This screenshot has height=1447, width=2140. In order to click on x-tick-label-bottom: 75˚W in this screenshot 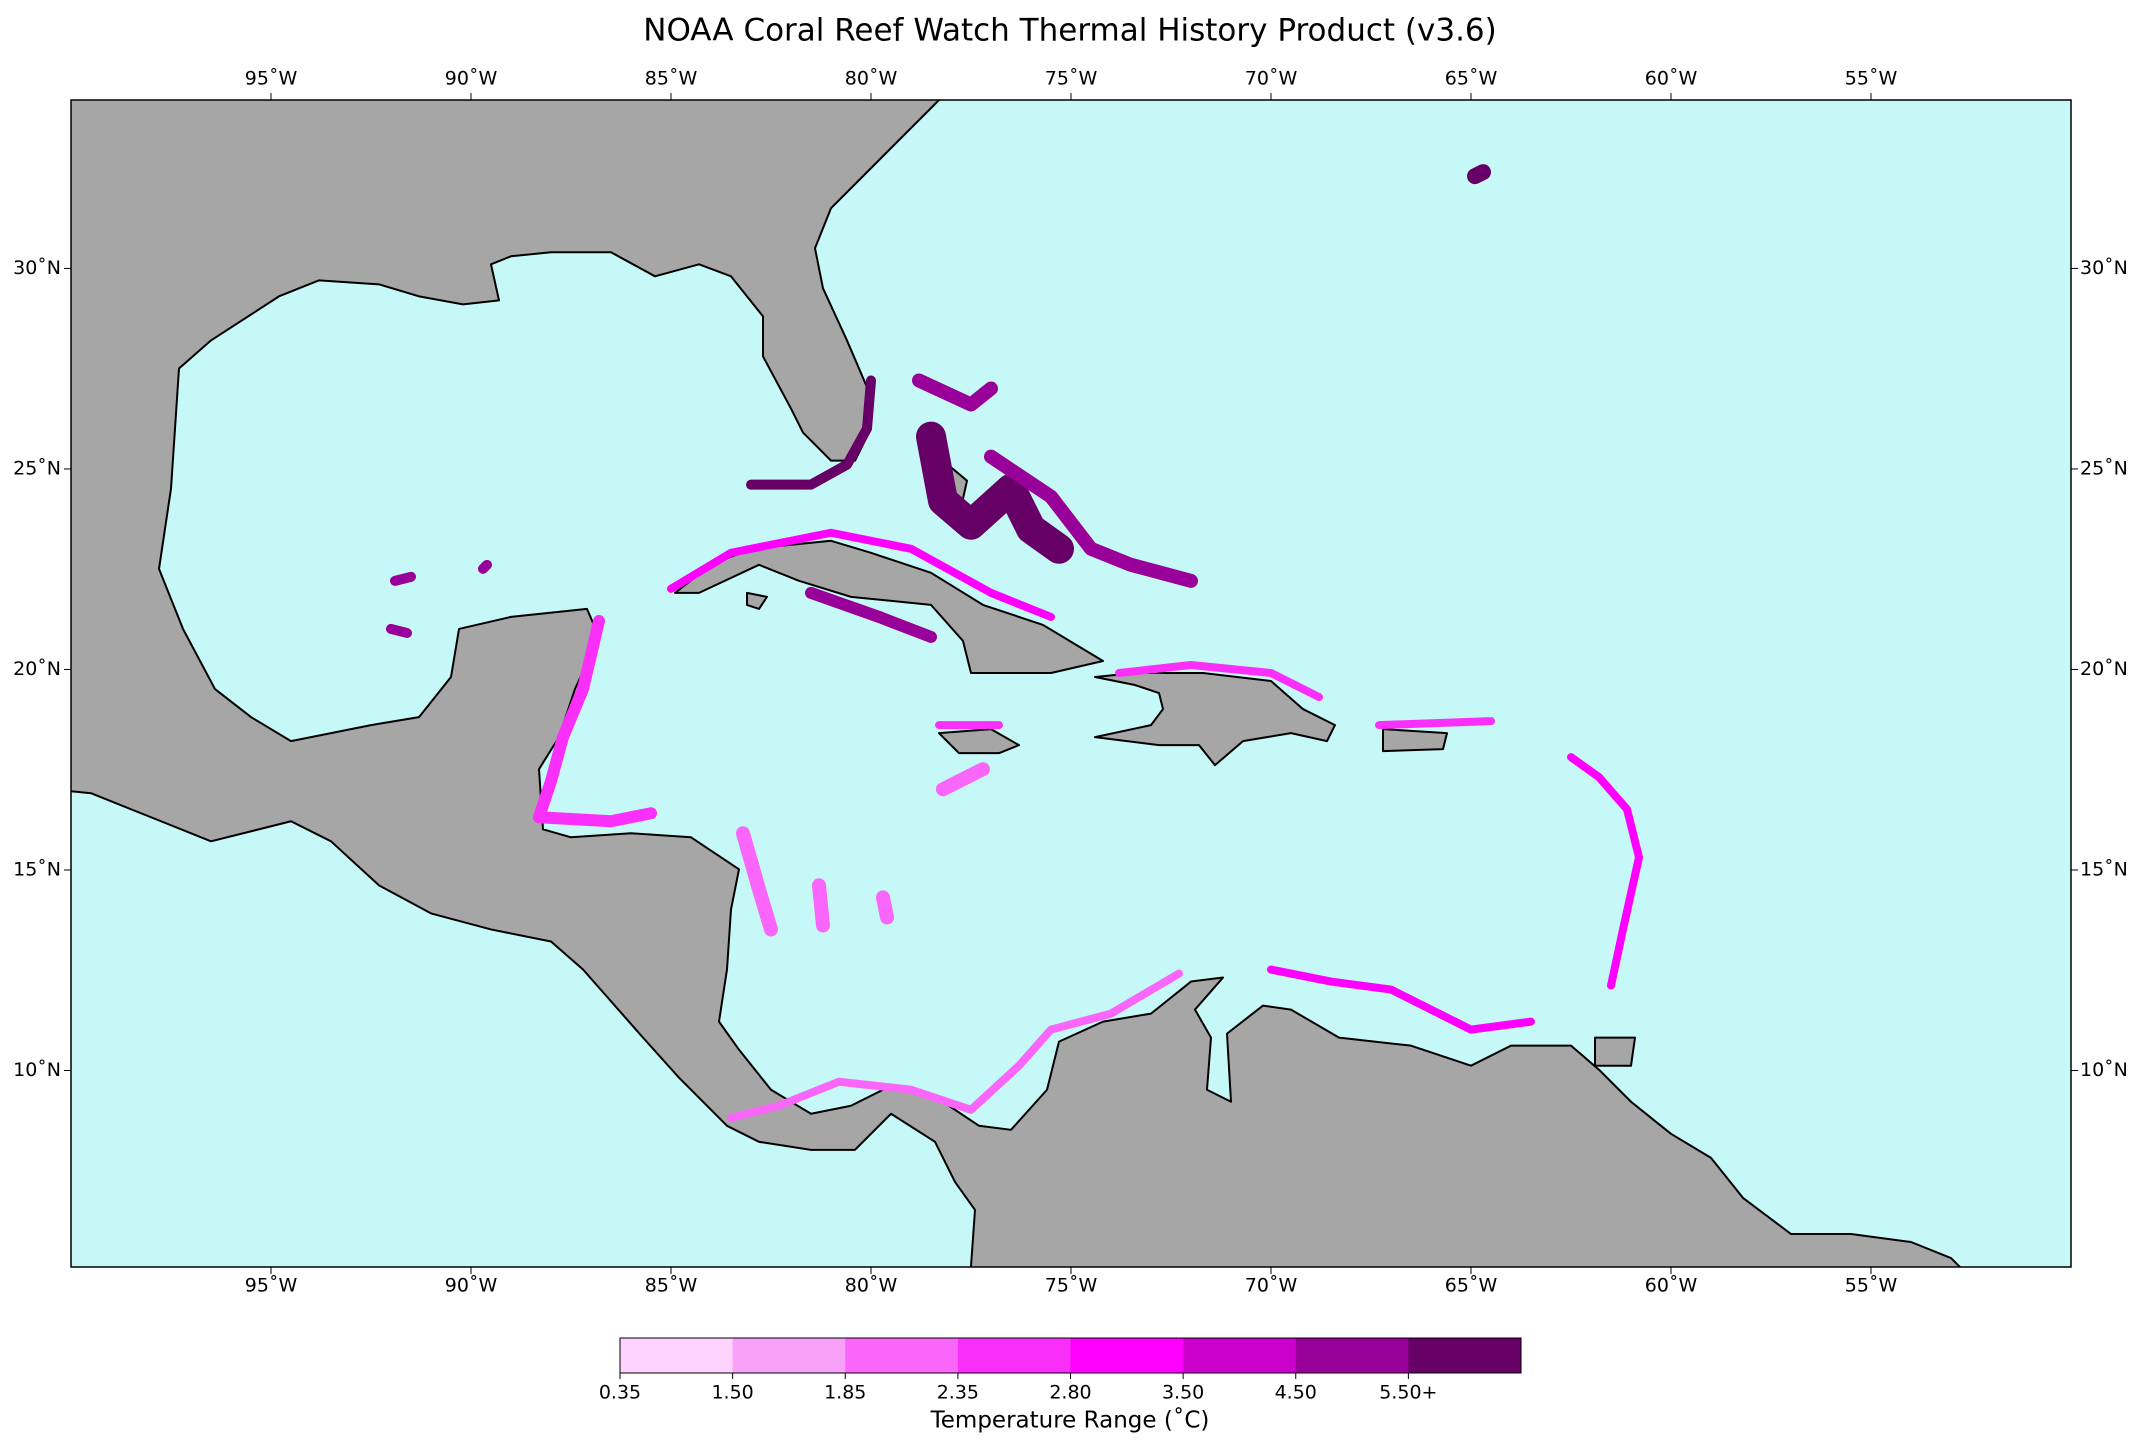, I will do `click(1071, 1286)`.